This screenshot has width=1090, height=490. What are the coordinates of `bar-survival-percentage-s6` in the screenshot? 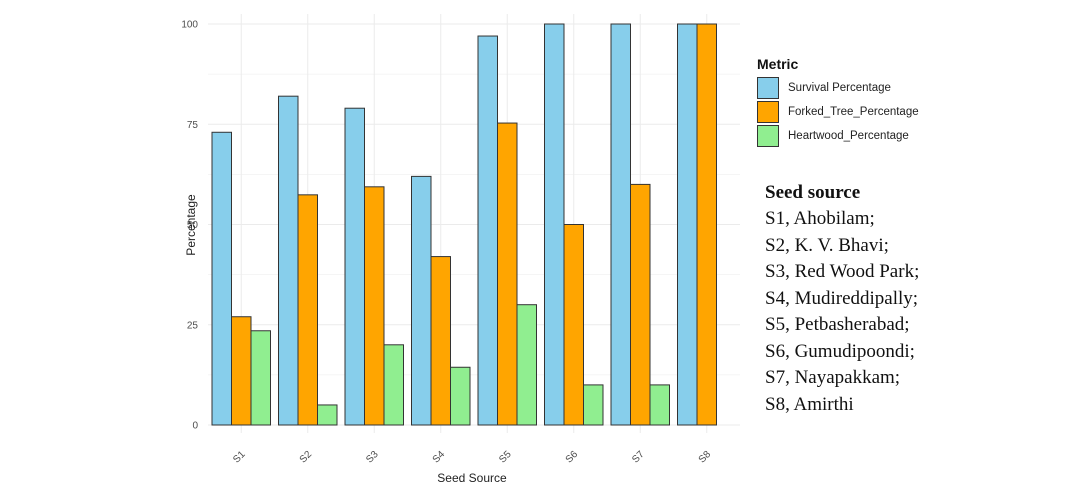 It's located at (554, 224).